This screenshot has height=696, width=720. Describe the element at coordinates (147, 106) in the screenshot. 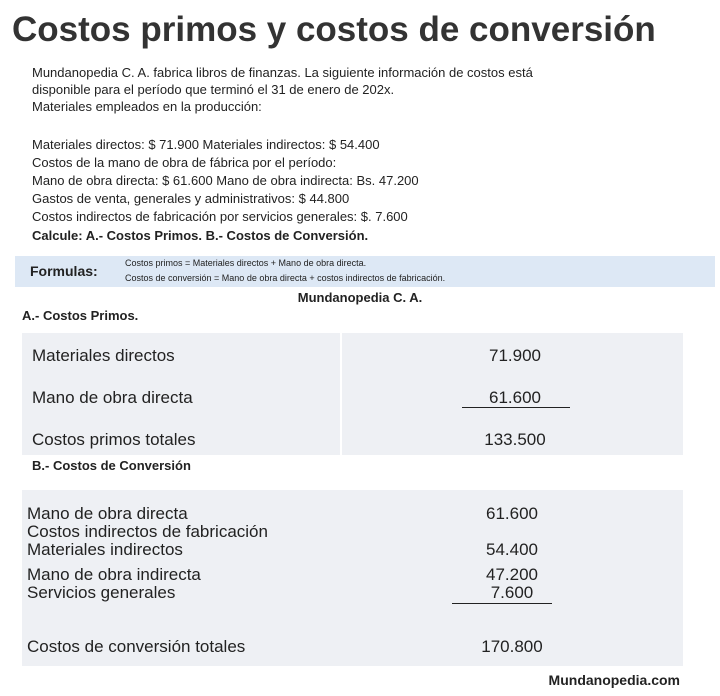

I see `intro-line: Materiales empleados en la producción:` at that location.